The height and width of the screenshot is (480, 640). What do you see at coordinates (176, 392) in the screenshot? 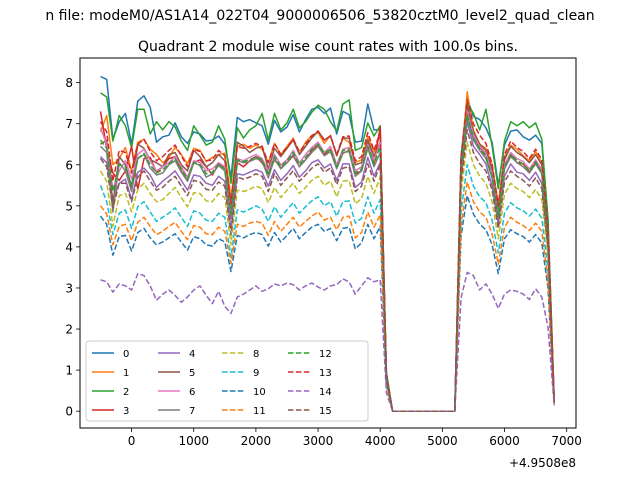
I see `legend-item-6: 6` at bounding box center [176, 392].